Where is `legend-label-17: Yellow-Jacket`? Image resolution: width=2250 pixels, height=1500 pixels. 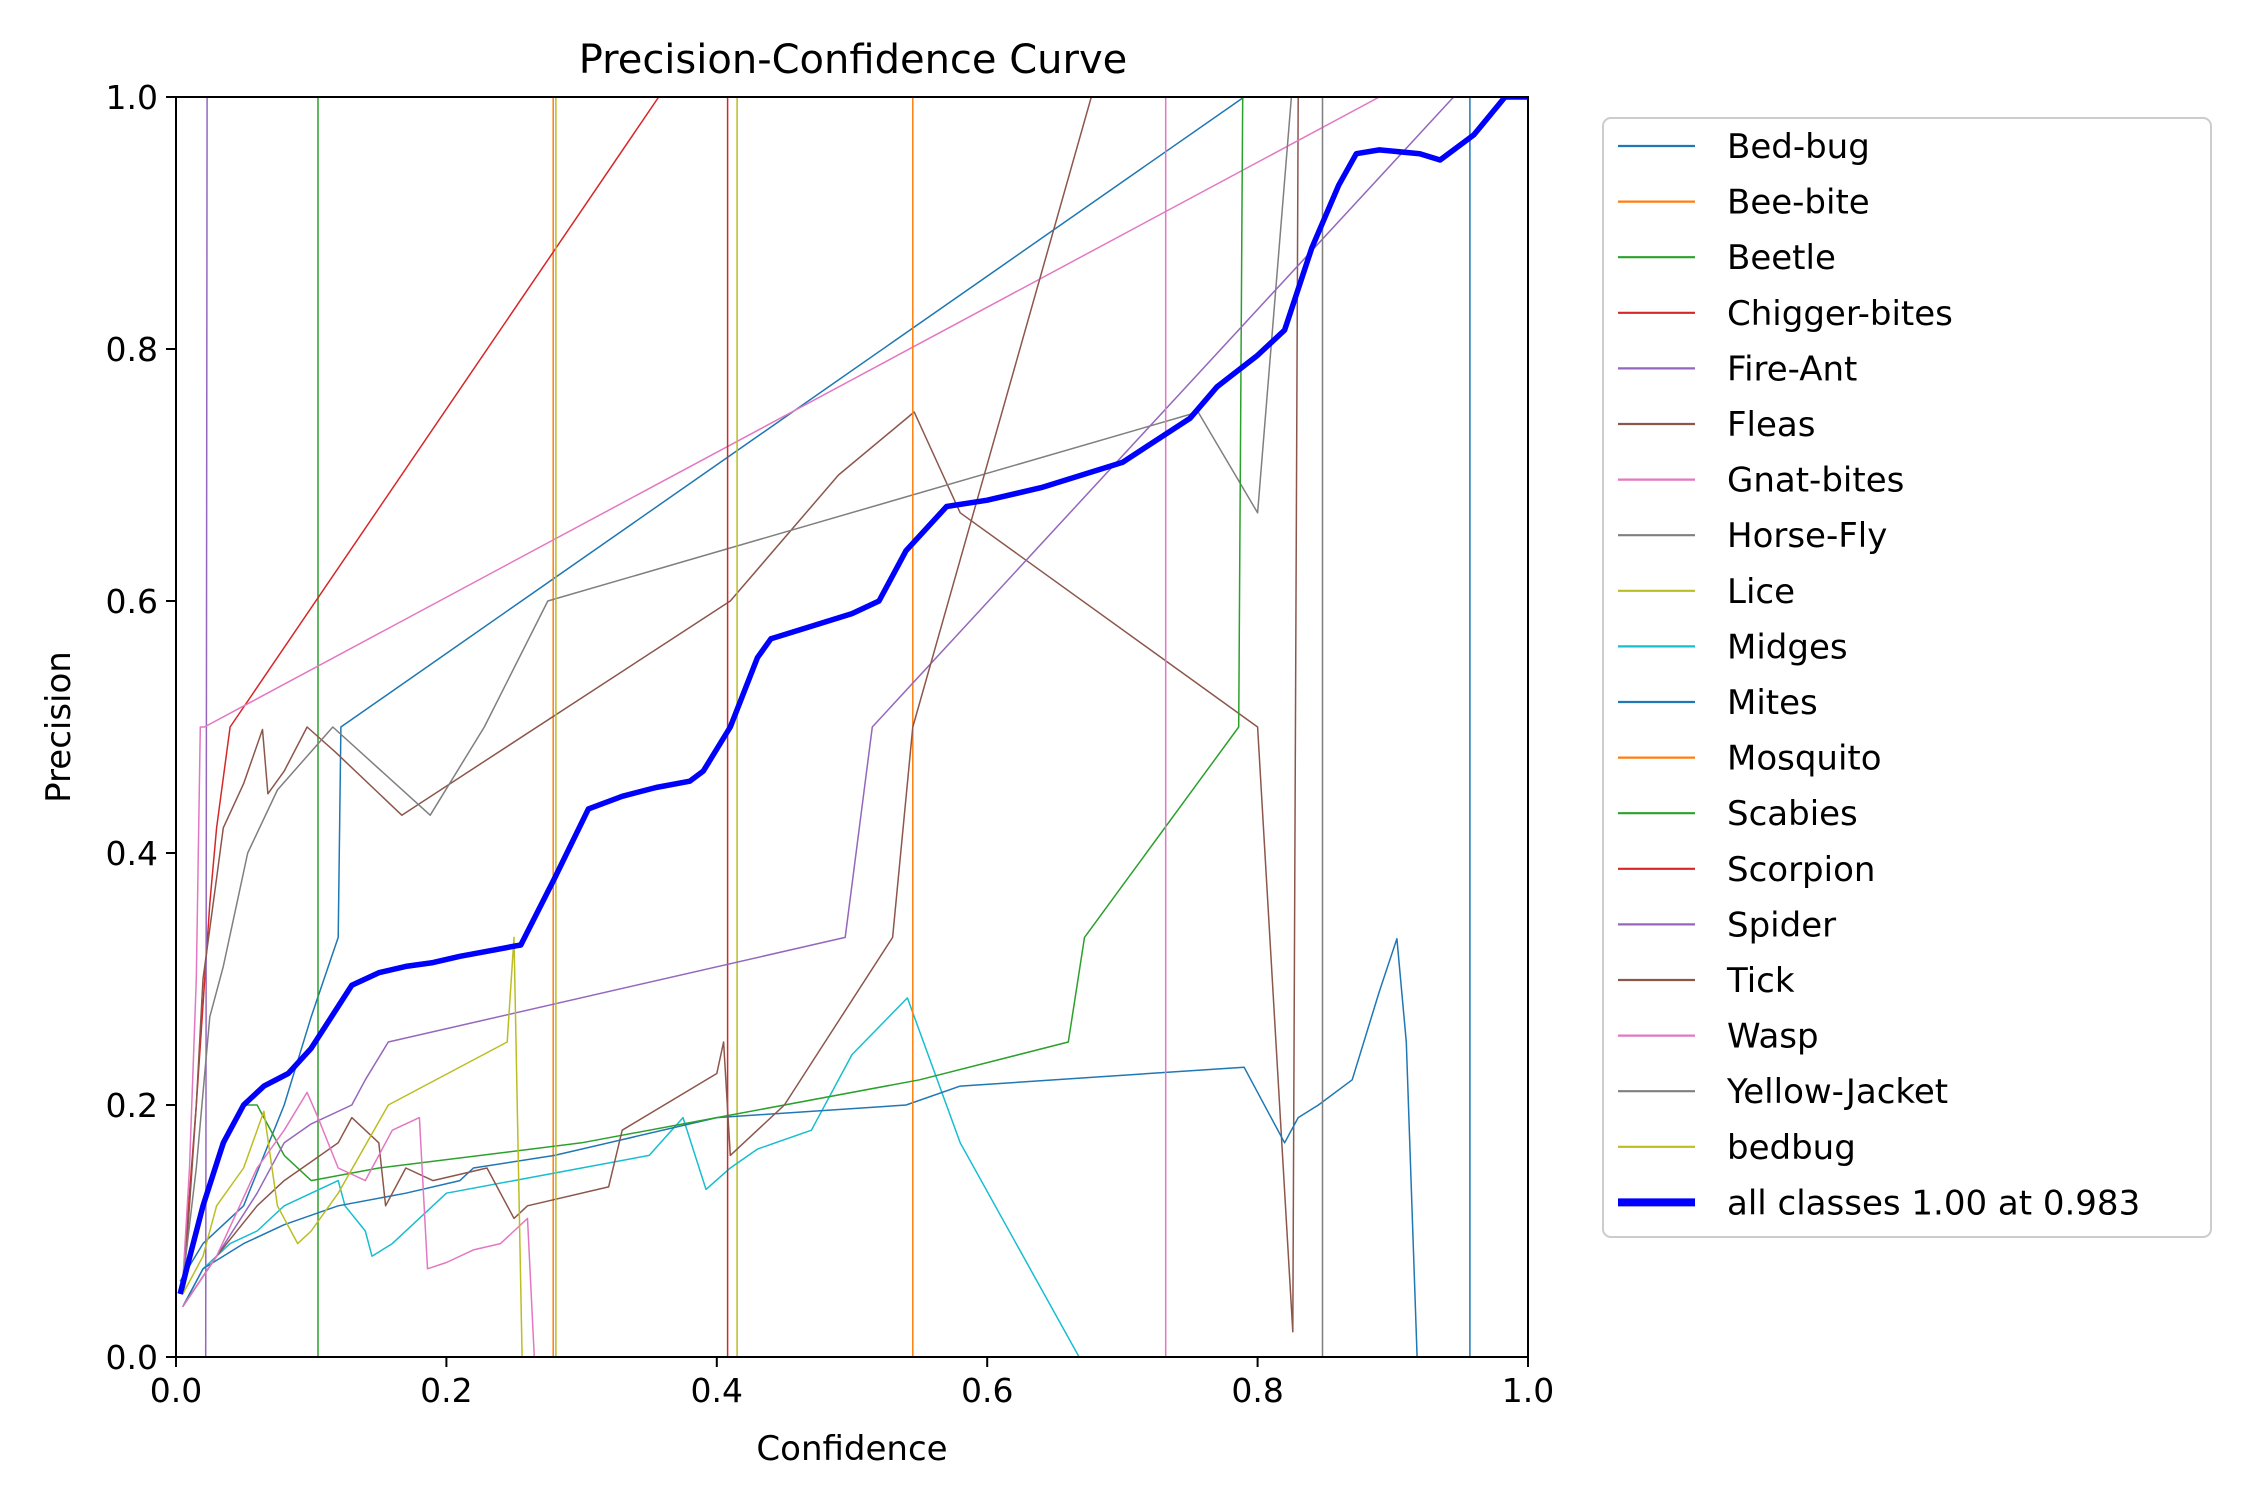
legend-label-17: Yellow-Jacket is located at coordinates (1837, 1092).